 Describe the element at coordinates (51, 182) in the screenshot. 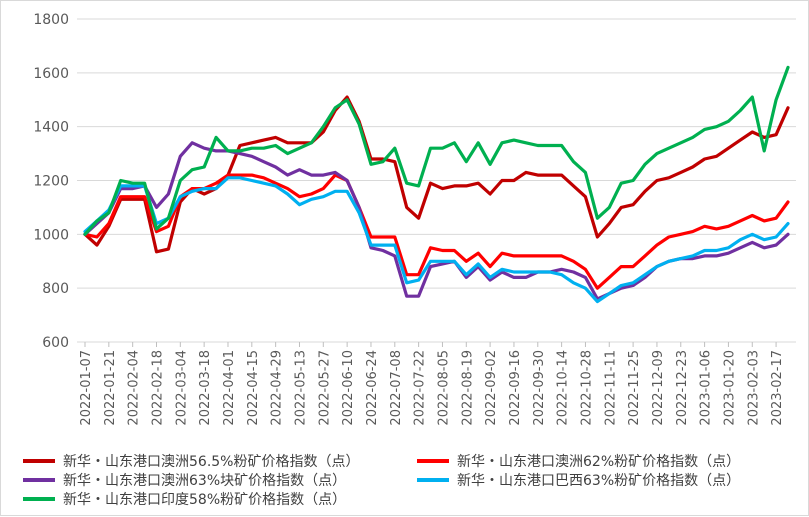

I see `y-tick-label: 1200` at that location.